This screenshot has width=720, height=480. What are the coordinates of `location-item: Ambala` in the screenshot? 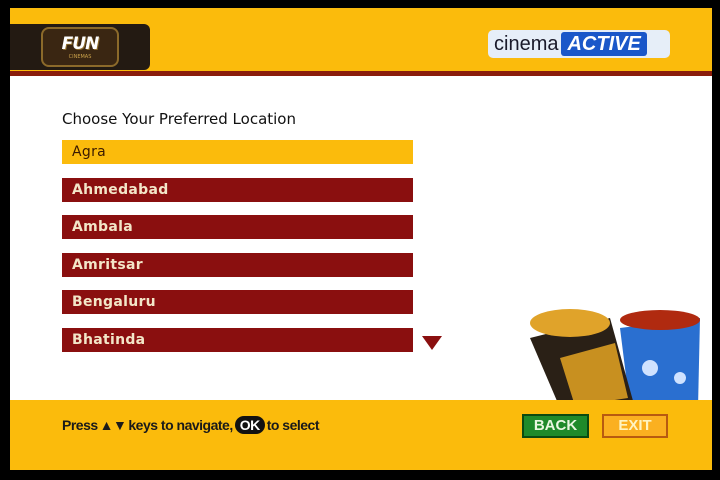 It's located at (237, 227).